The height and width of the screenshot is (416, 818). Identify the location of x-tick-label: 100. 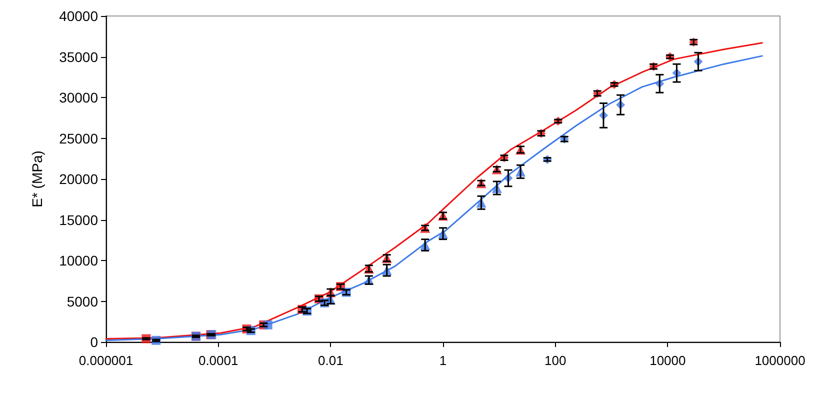
(555, 360).